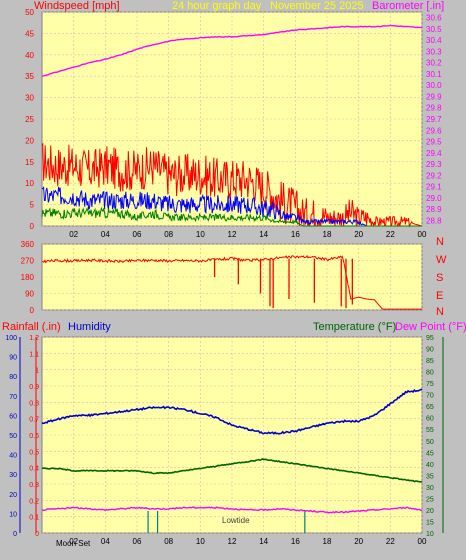 The image size is (466, 560). What do you see at coordinates (430, 396) in the screenshot?
I see `temp-y-tick-label: 70` at bounding box center [430, 396].